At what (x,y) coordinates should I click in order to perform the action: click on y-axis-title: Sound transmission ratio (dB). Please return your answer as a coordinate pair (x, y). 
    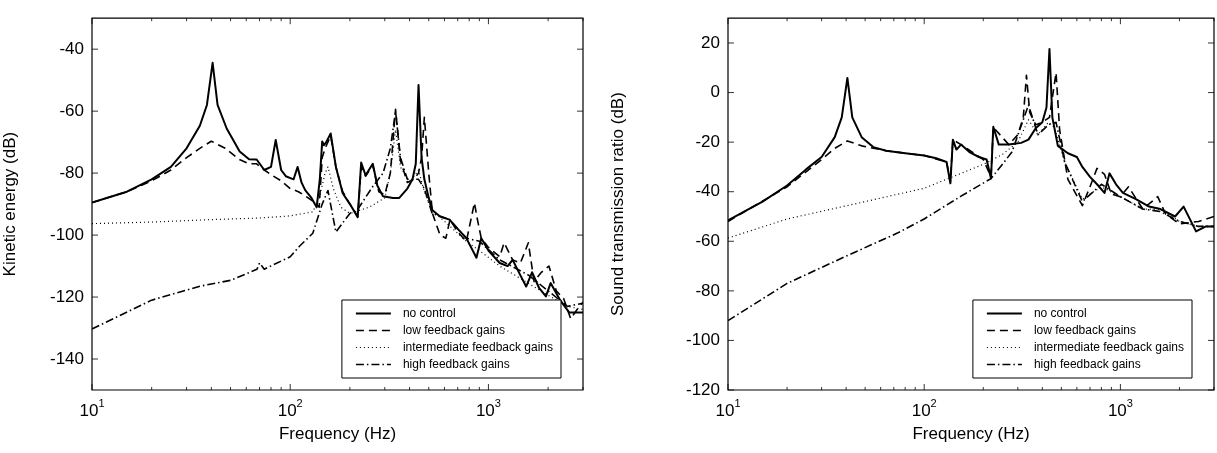
    Looking at the image, I should click on (617, 204).